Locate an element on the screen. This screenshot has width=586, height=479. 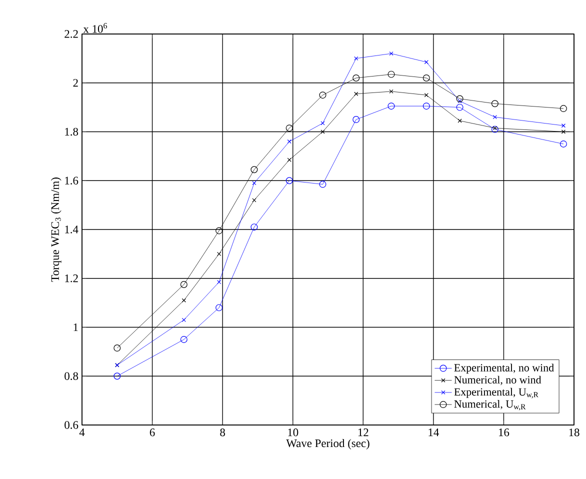
x-tick-label: 10 is located at coordinates (293, 432).